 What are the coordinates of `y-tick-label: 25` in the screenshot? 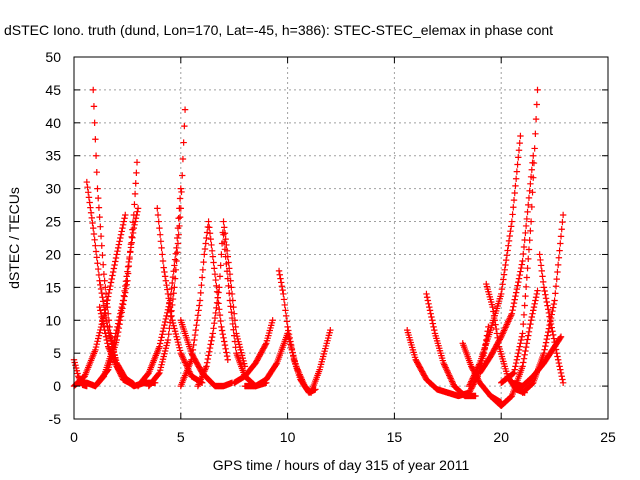 It's located at (53, 222).